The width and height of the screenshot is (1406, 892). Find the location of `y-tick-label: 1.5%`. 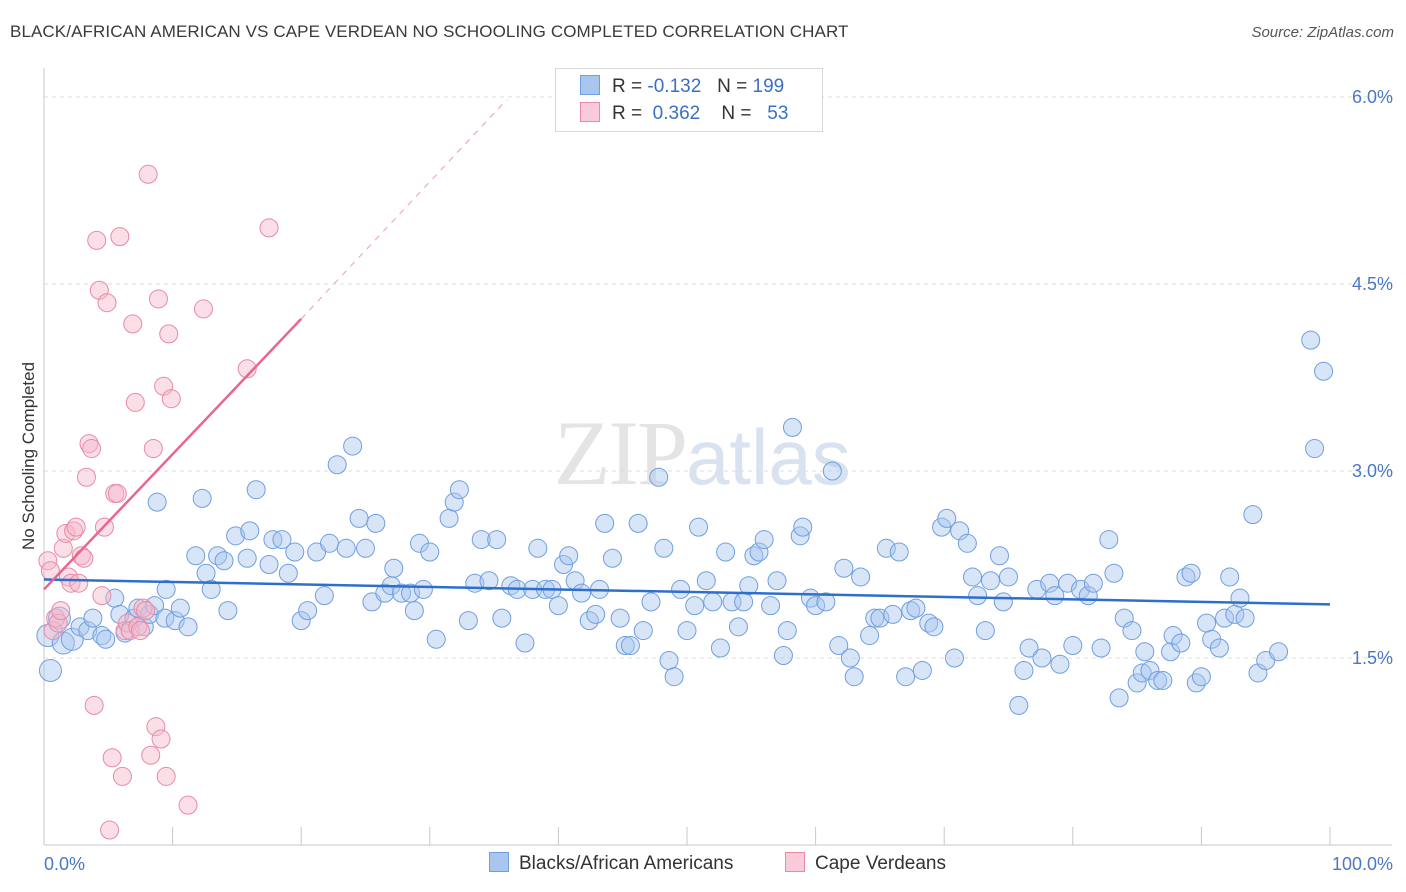

y-tick-label: 1.5% is located at coordinates (1372, 658).